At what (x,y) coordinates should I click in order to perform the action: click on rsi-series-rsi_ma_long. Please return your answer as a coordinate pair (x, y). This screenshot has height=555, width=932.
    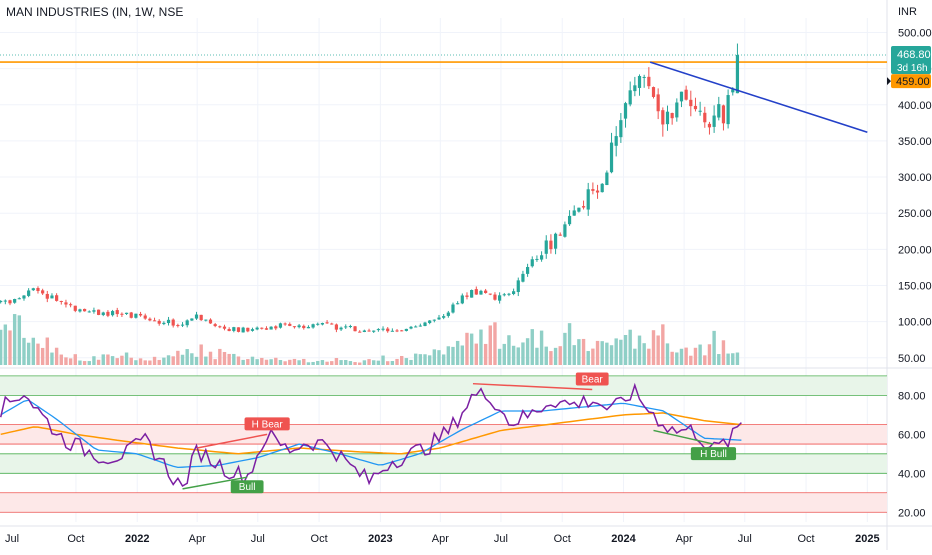
    Looking at the image, I should click on (371, 433).